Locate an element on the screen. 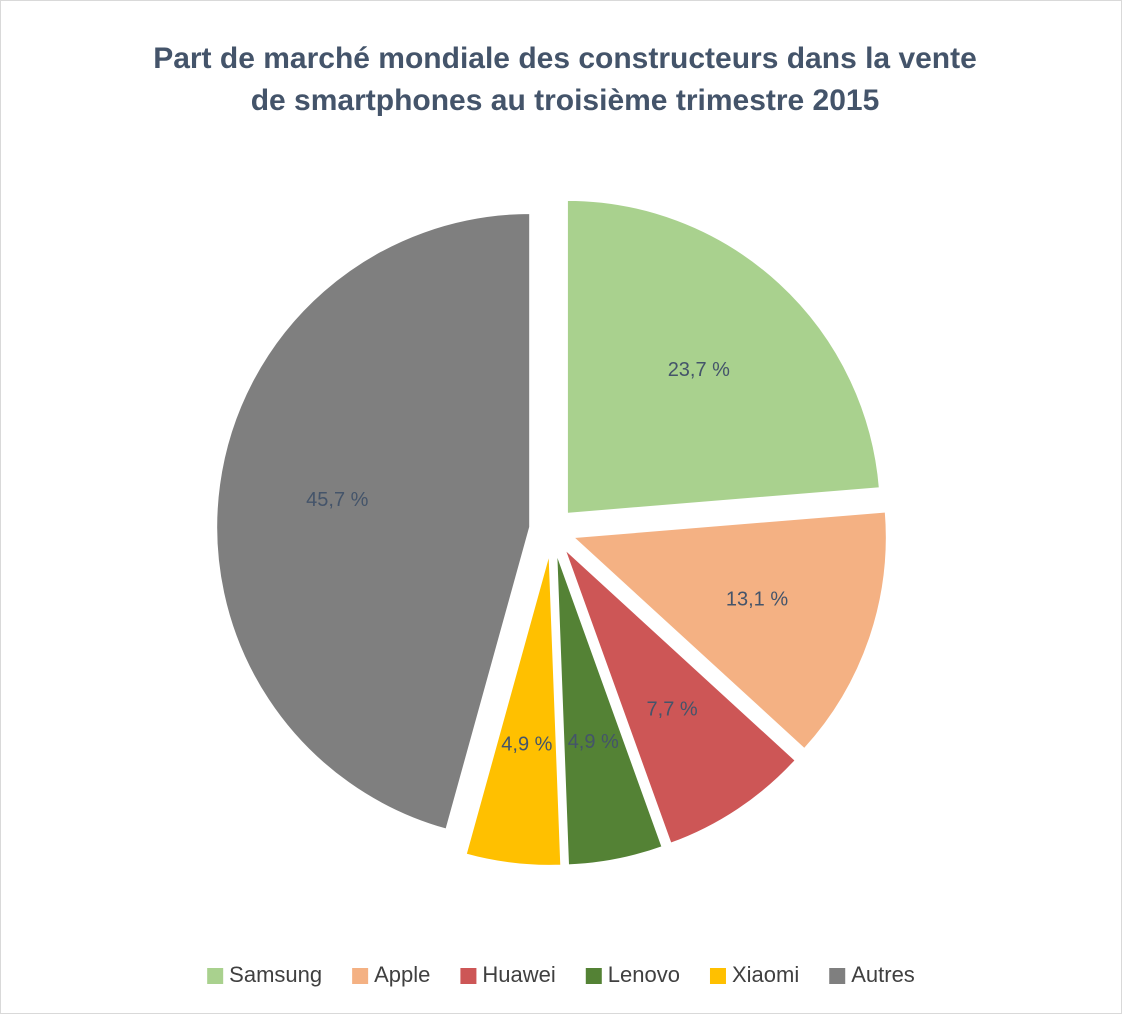 This screenshot has width=1122, height=1014. data-label: 13,1 % is located at coordinates (757, 599).